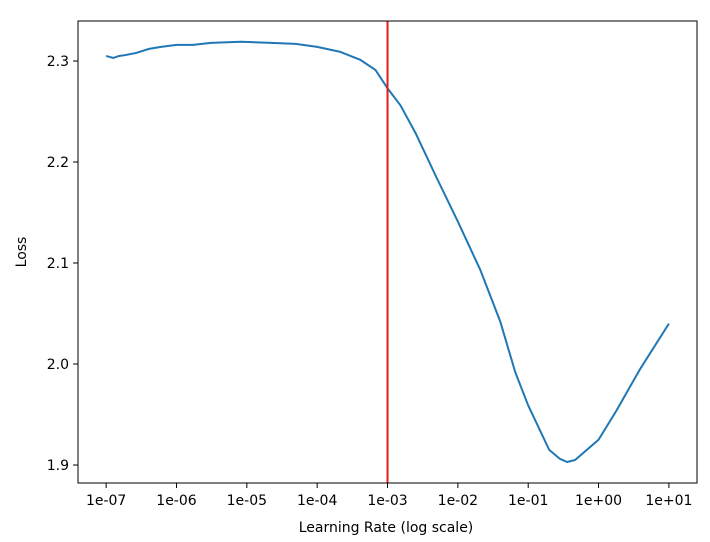  Describe the element at coordinates (58, 466) in the screenshot. I see `y-tick-label: 1.9` at that location.